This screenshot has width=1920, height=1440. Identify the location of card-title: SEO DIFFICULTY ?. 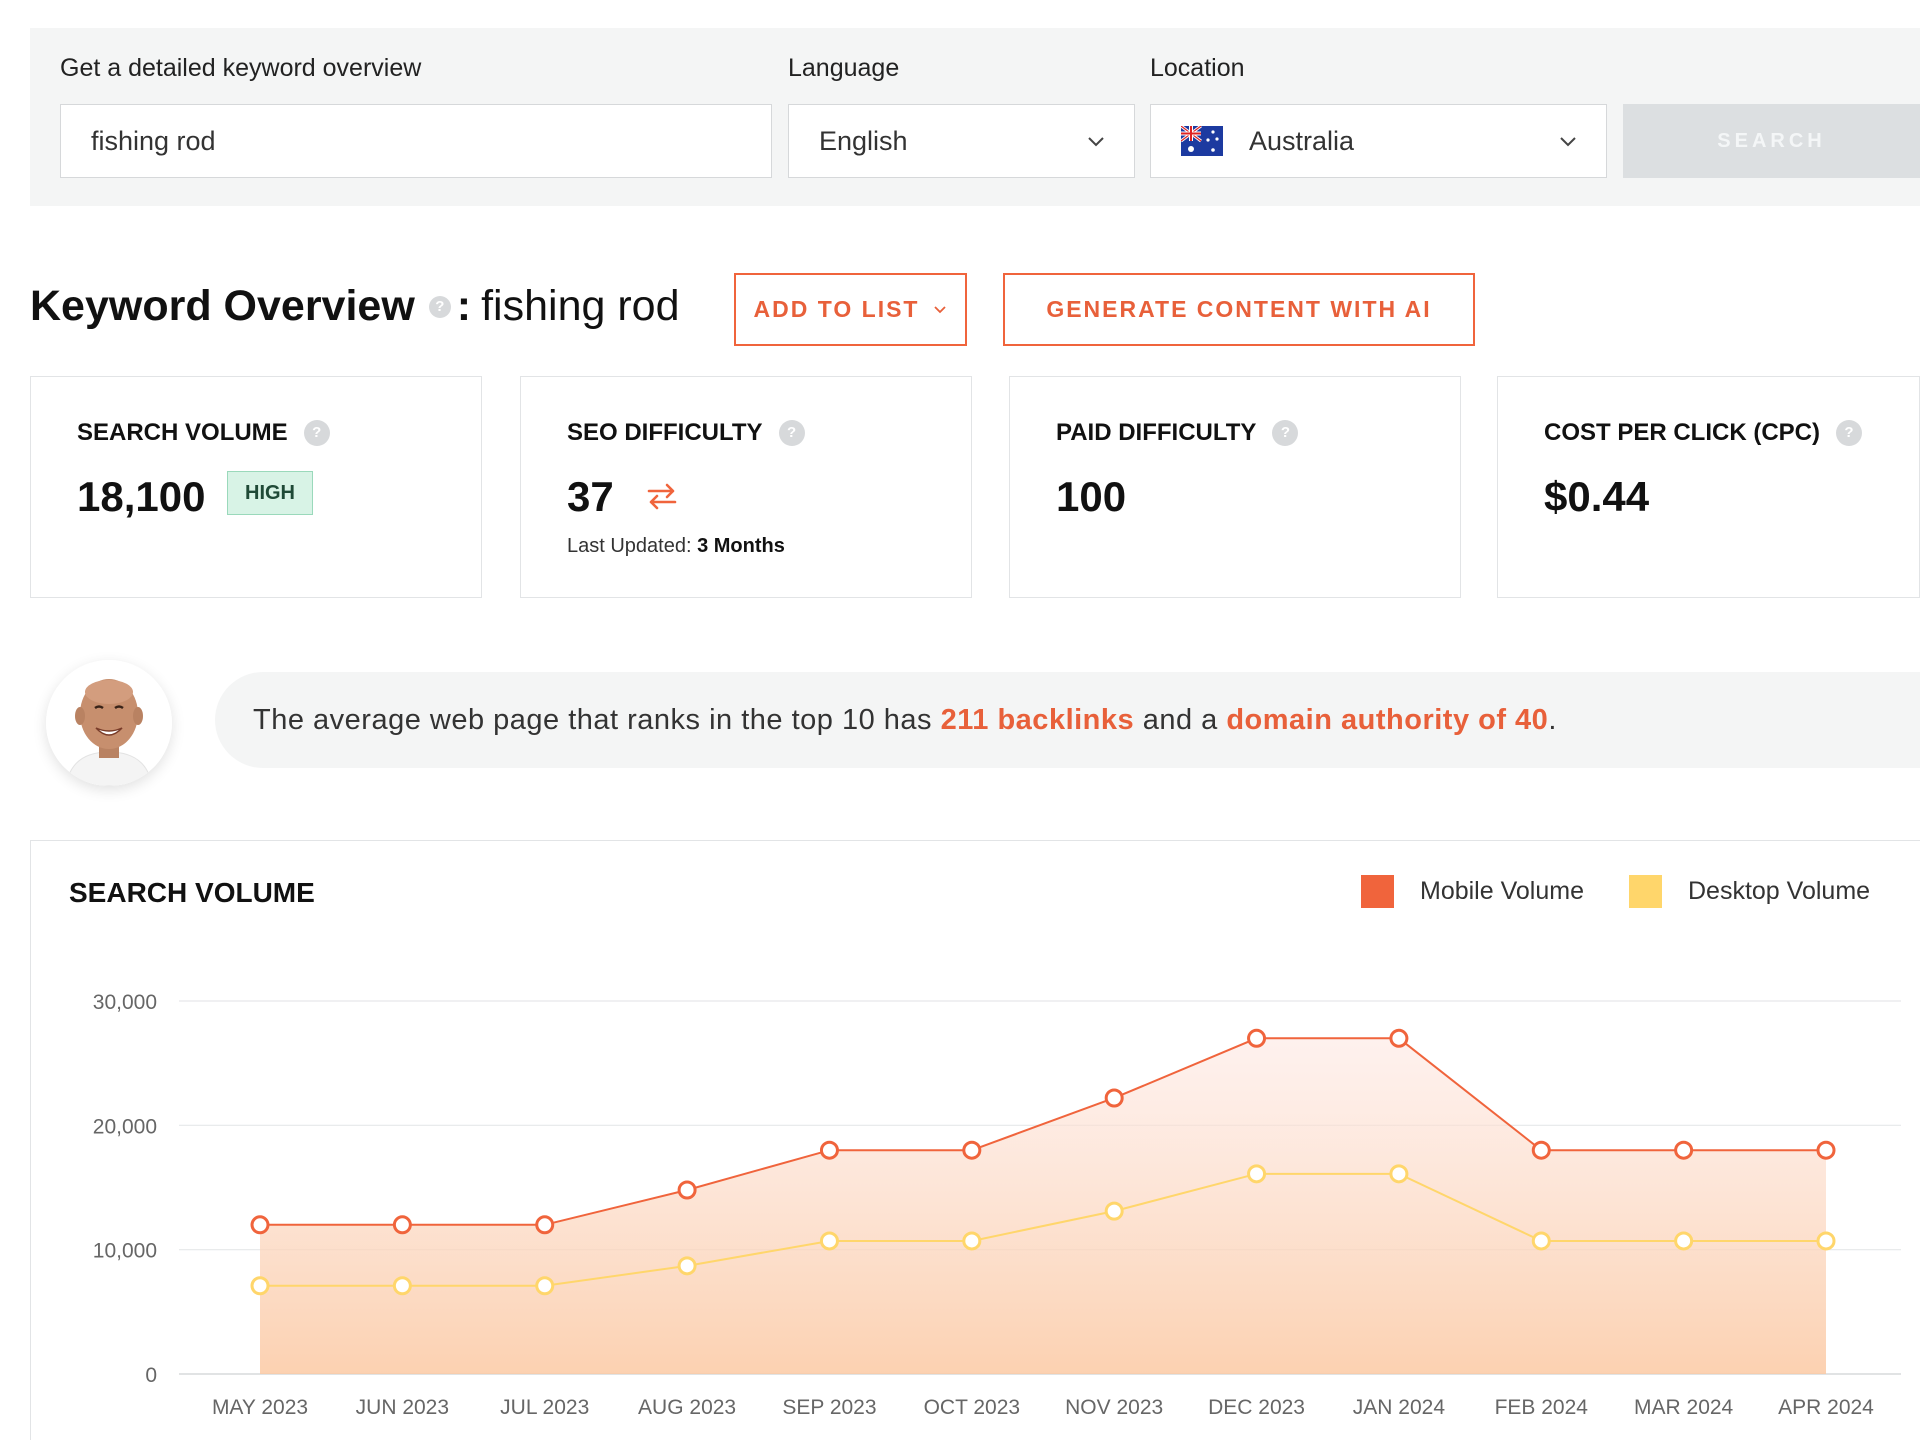
(689, 433).